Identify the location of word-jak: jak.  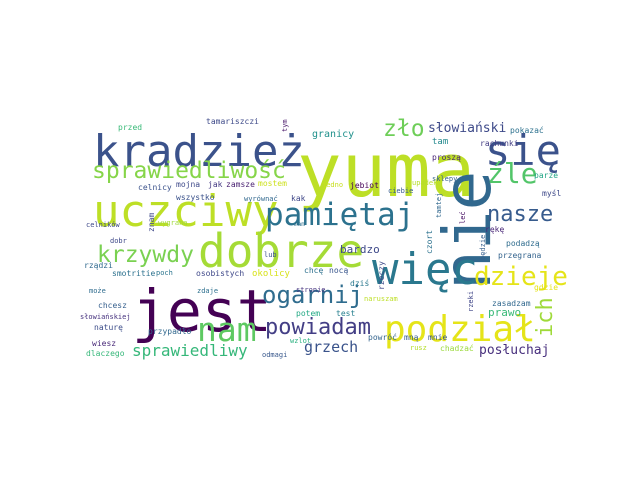
(215, 184).